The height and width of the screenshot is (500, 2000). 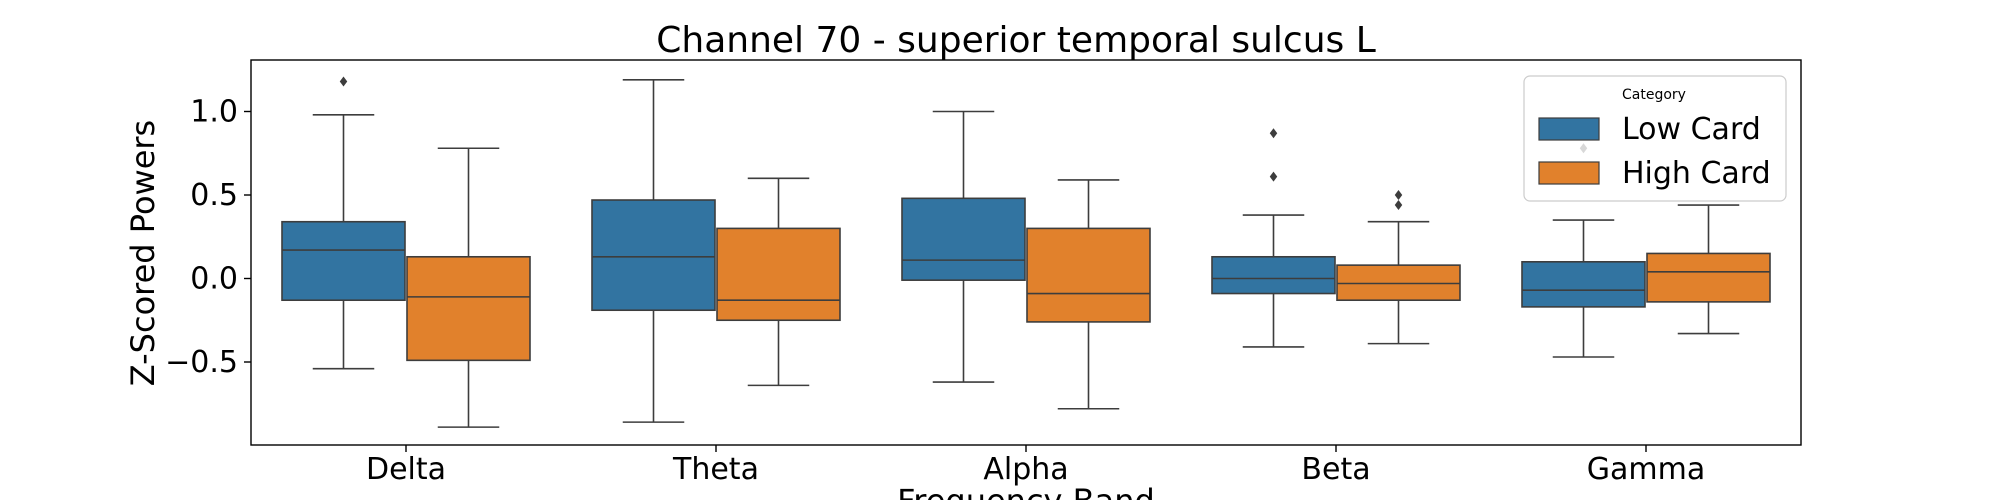 I want to click on x-axis: Delta Theta Alpha Beta Gamma, so click(x=1035, y=466).